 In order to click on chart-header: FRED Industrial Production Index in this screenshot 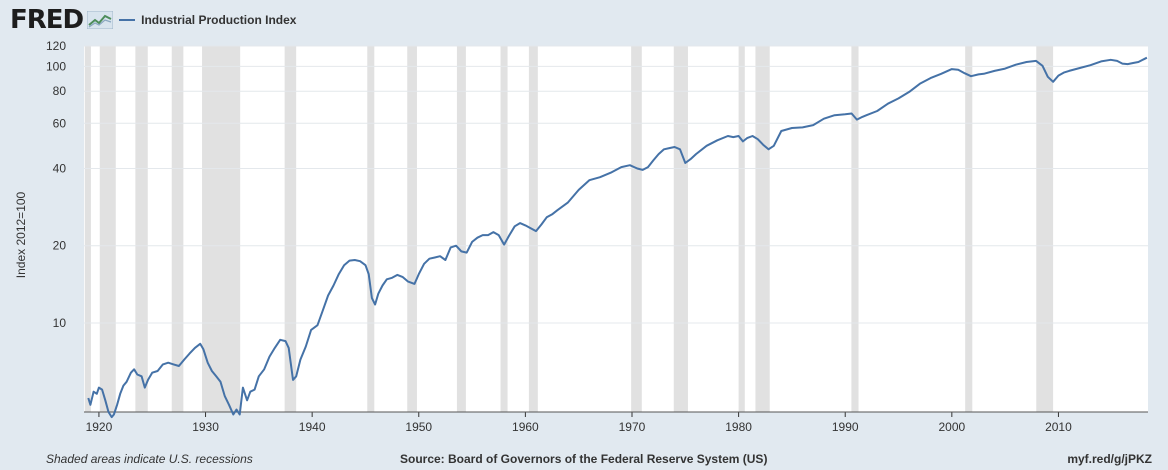, I will do `click(153, 20)`.